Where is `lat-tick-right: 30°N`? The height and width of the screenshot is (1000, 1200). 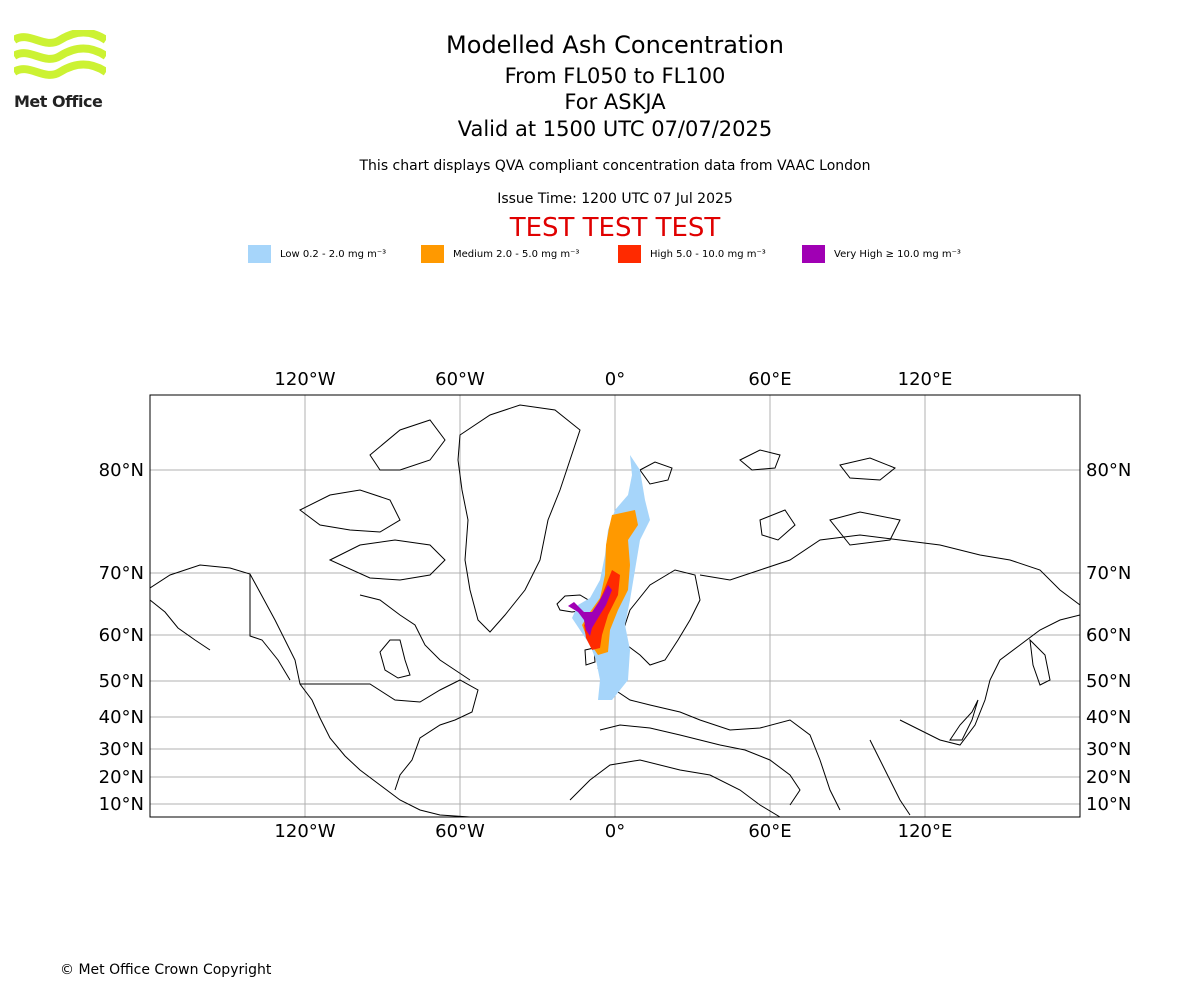
lat-tick-right: 30°N is located at coordinates (1108, 749).